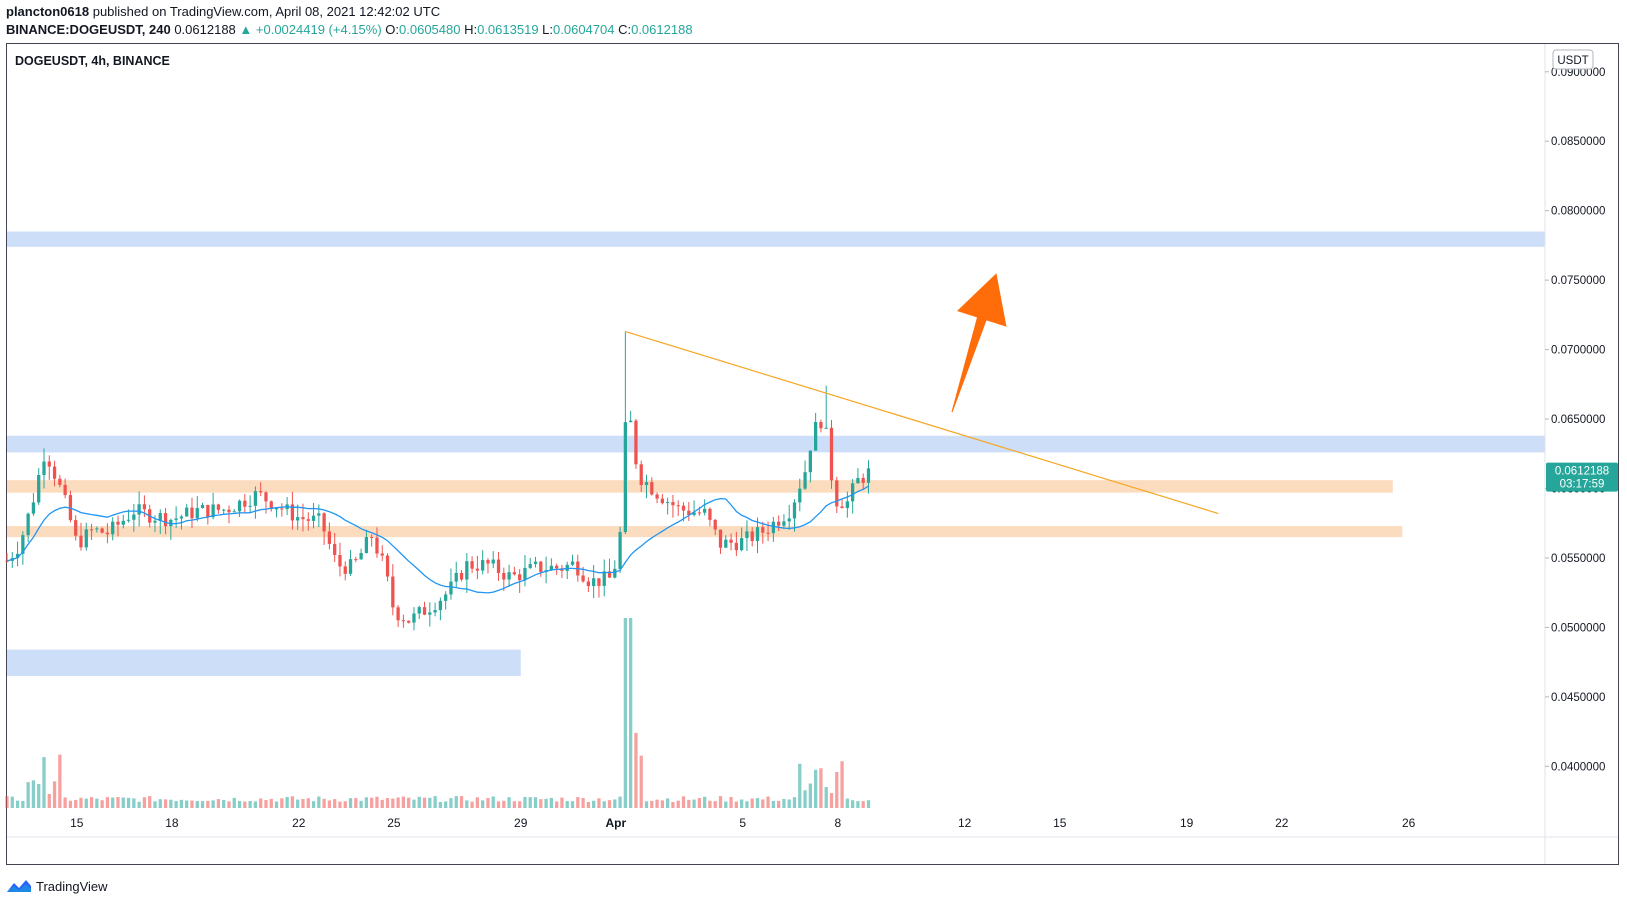 Image resolution: width=1627 pixels, height=904 pixels. I want to click on moving-average-line, so click(437, 539).